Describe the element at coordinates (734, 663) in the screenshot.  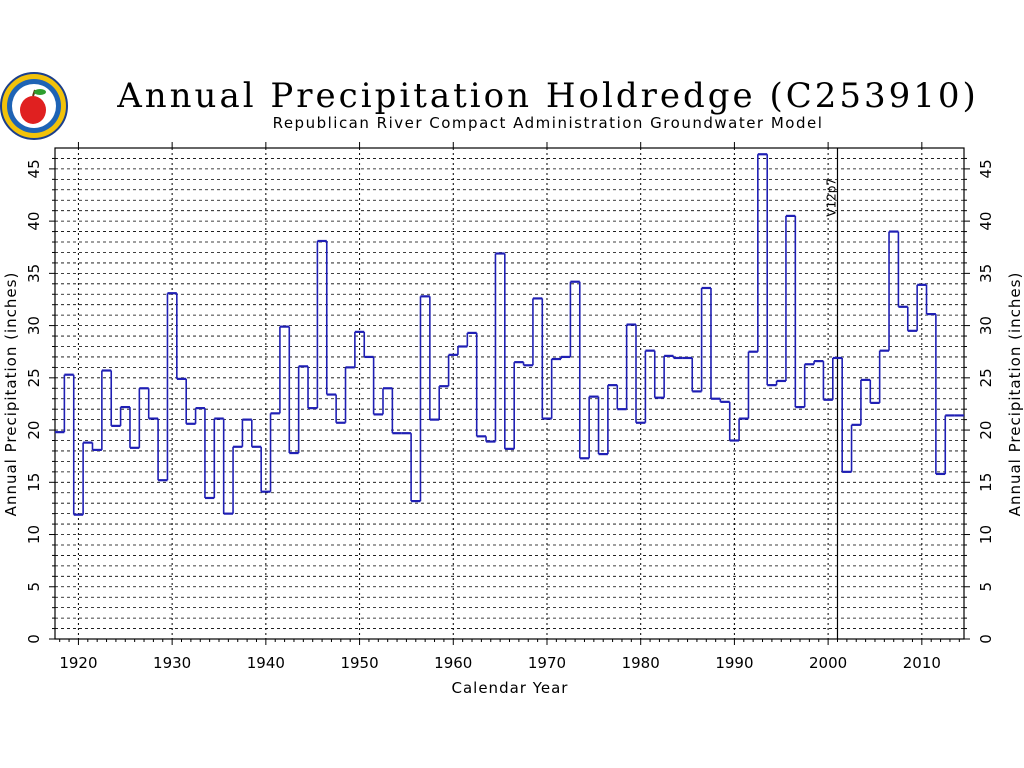
I see `x-tick-label: 1990` at that location.